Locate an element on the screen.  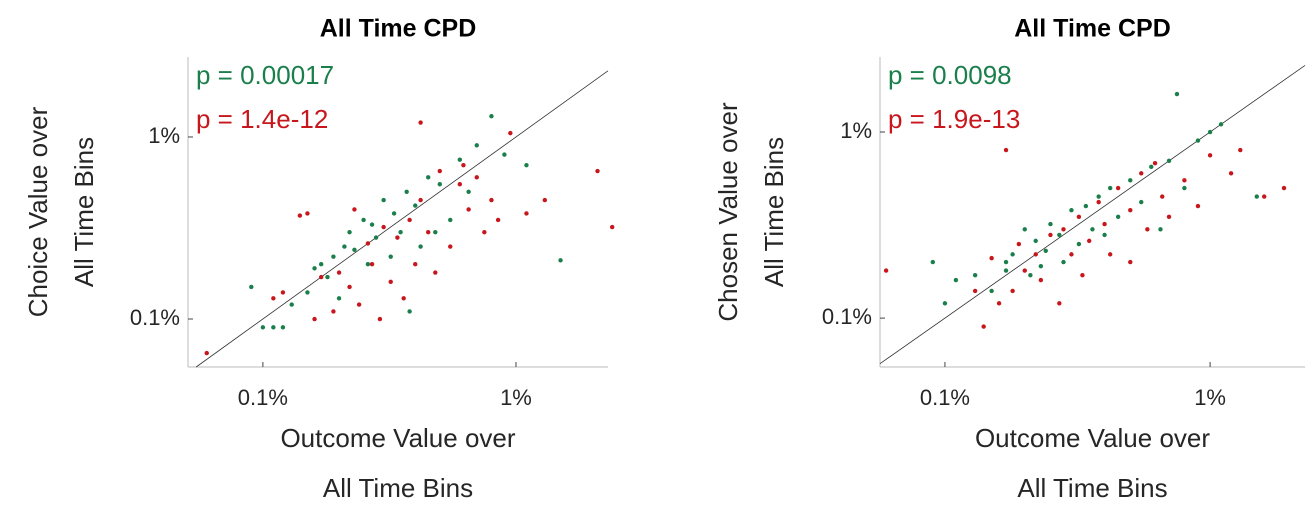
x-axis-label: Outcome Value over is located at coordinates (397, 438).